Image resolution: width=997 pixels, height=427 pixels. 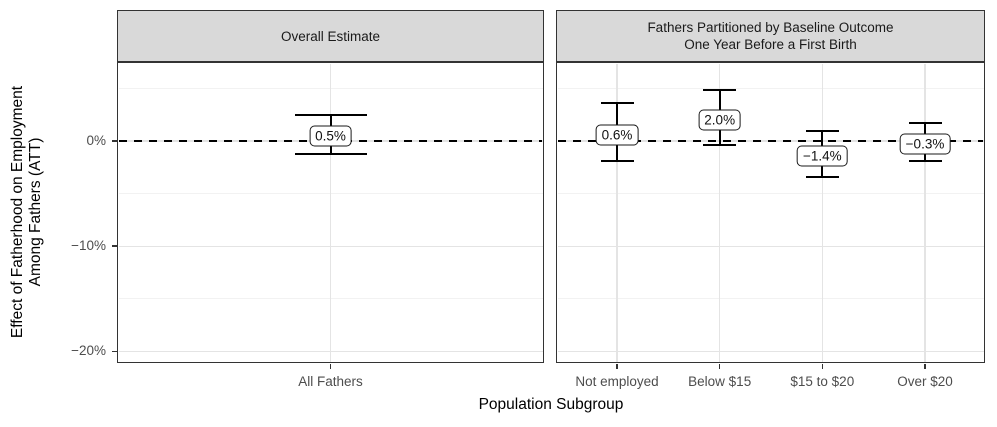 I want to click on estimate-label: −0.3%, so click(x=925, y=144).